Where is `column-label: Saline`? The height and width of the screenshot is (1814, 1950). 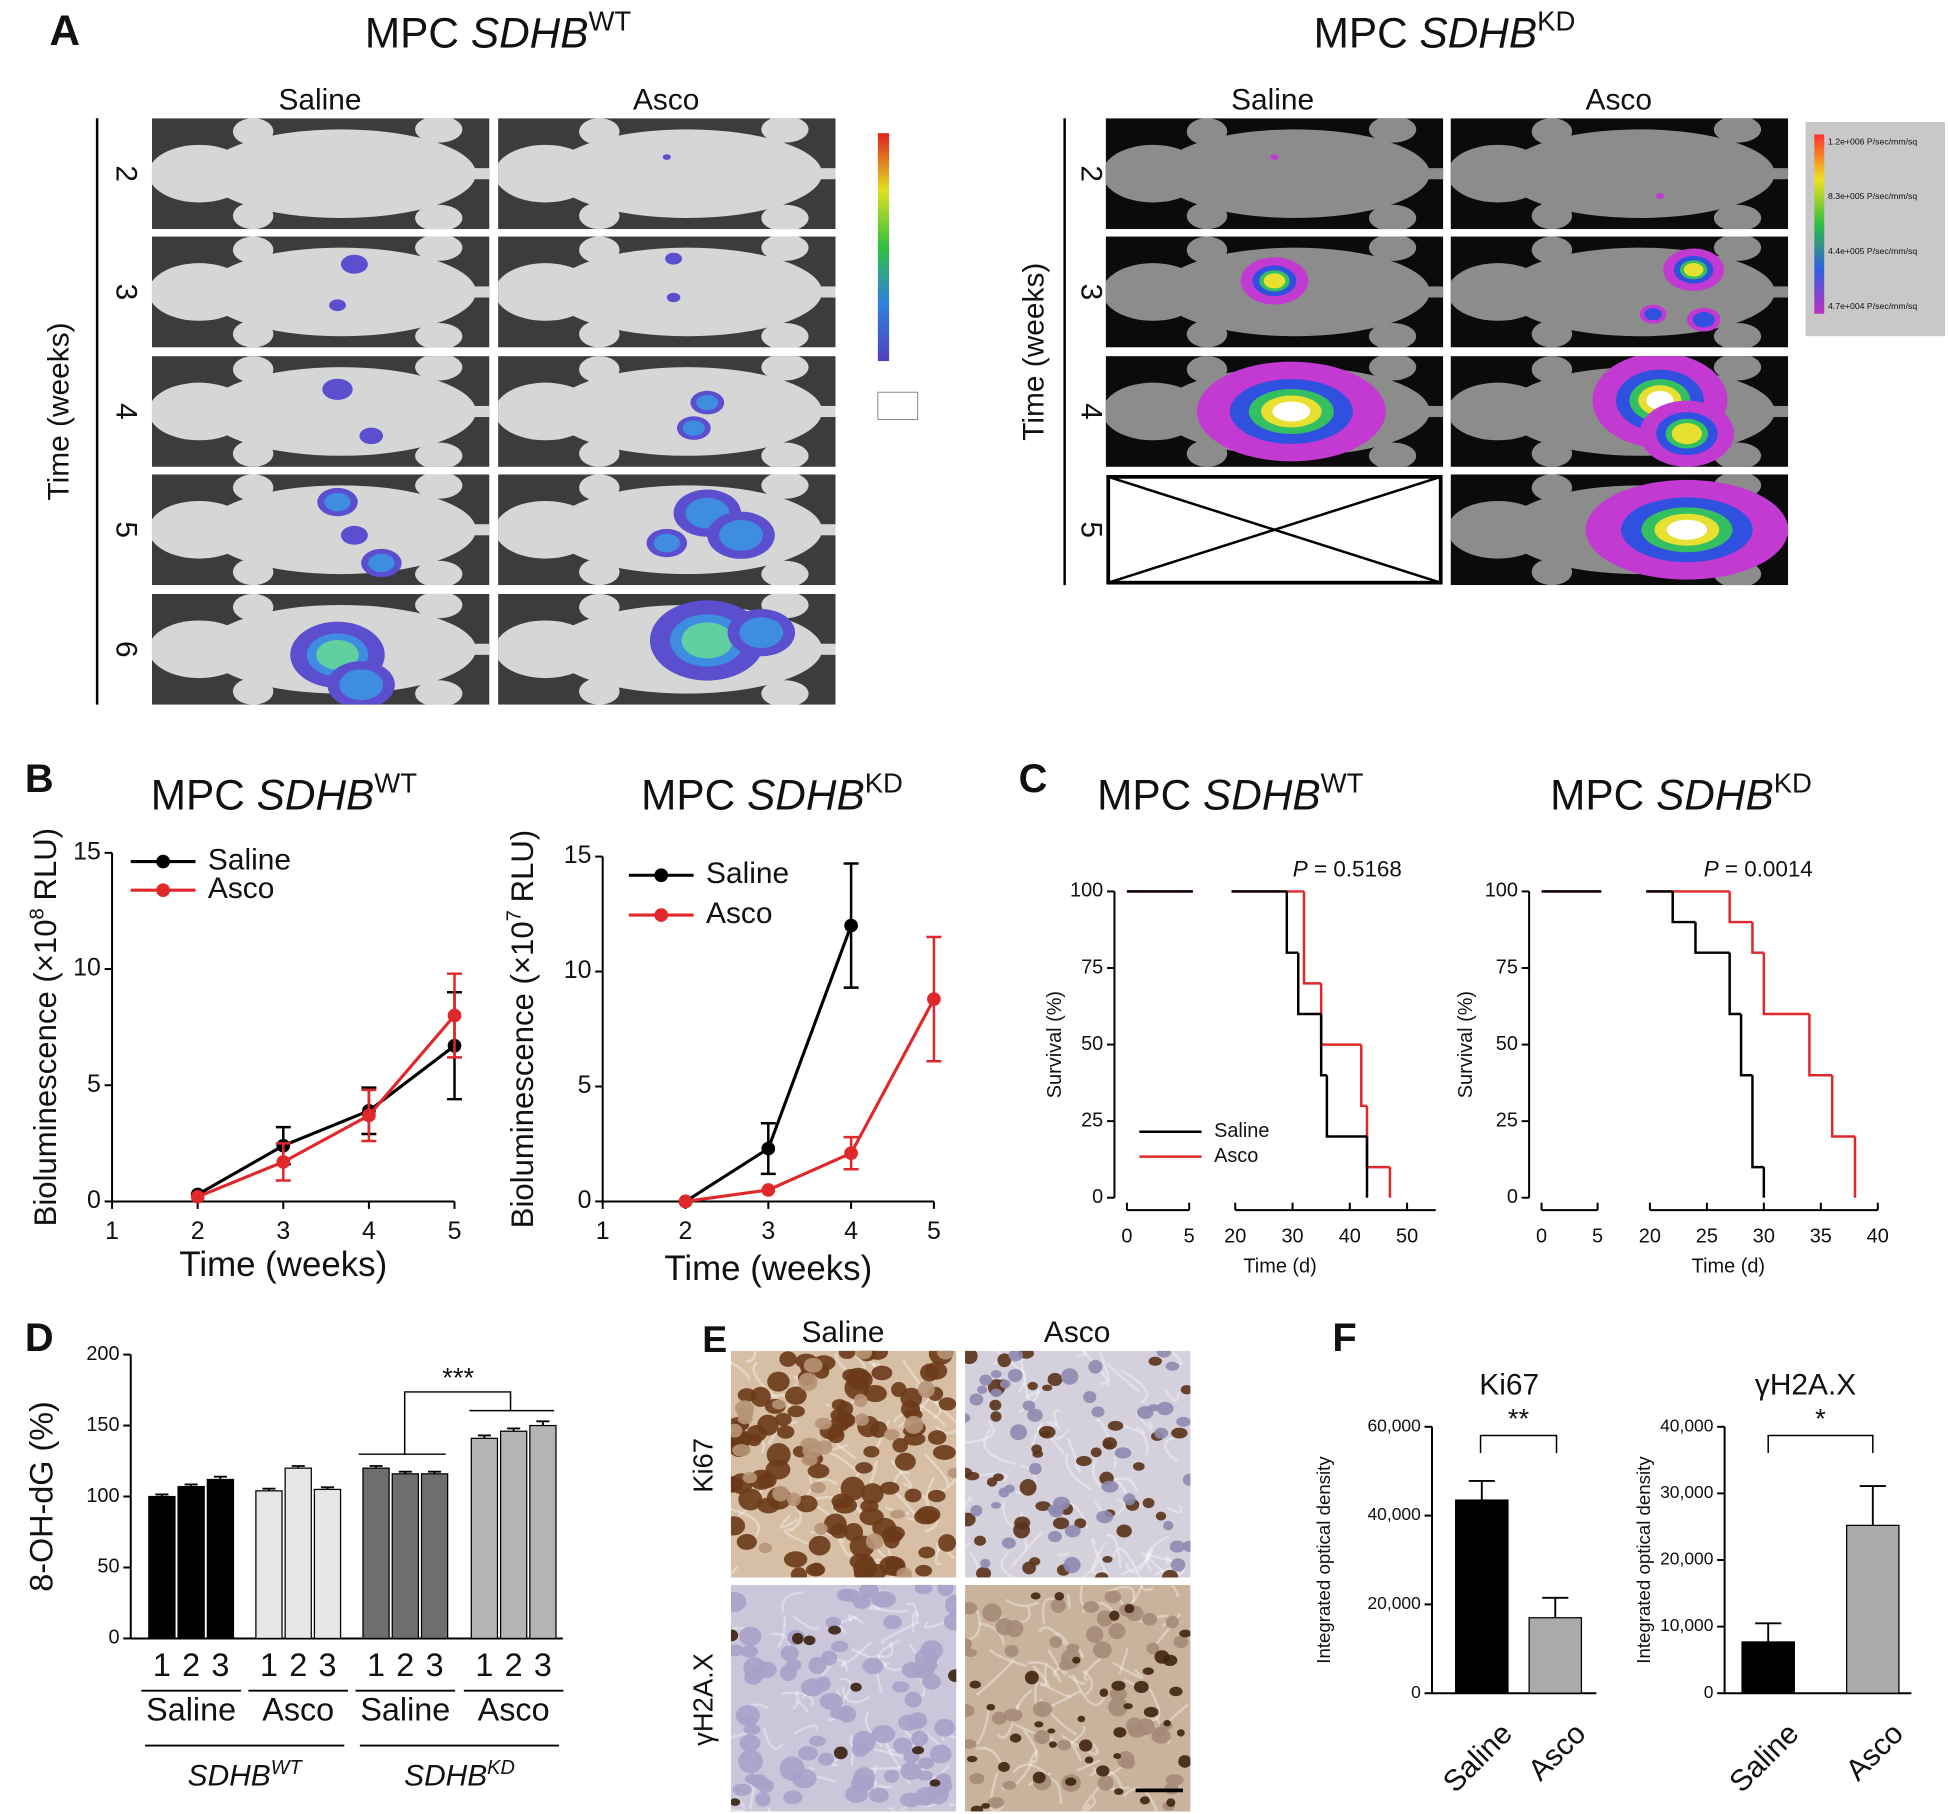 column-label: Saline is located at coordinates (1272, 100).